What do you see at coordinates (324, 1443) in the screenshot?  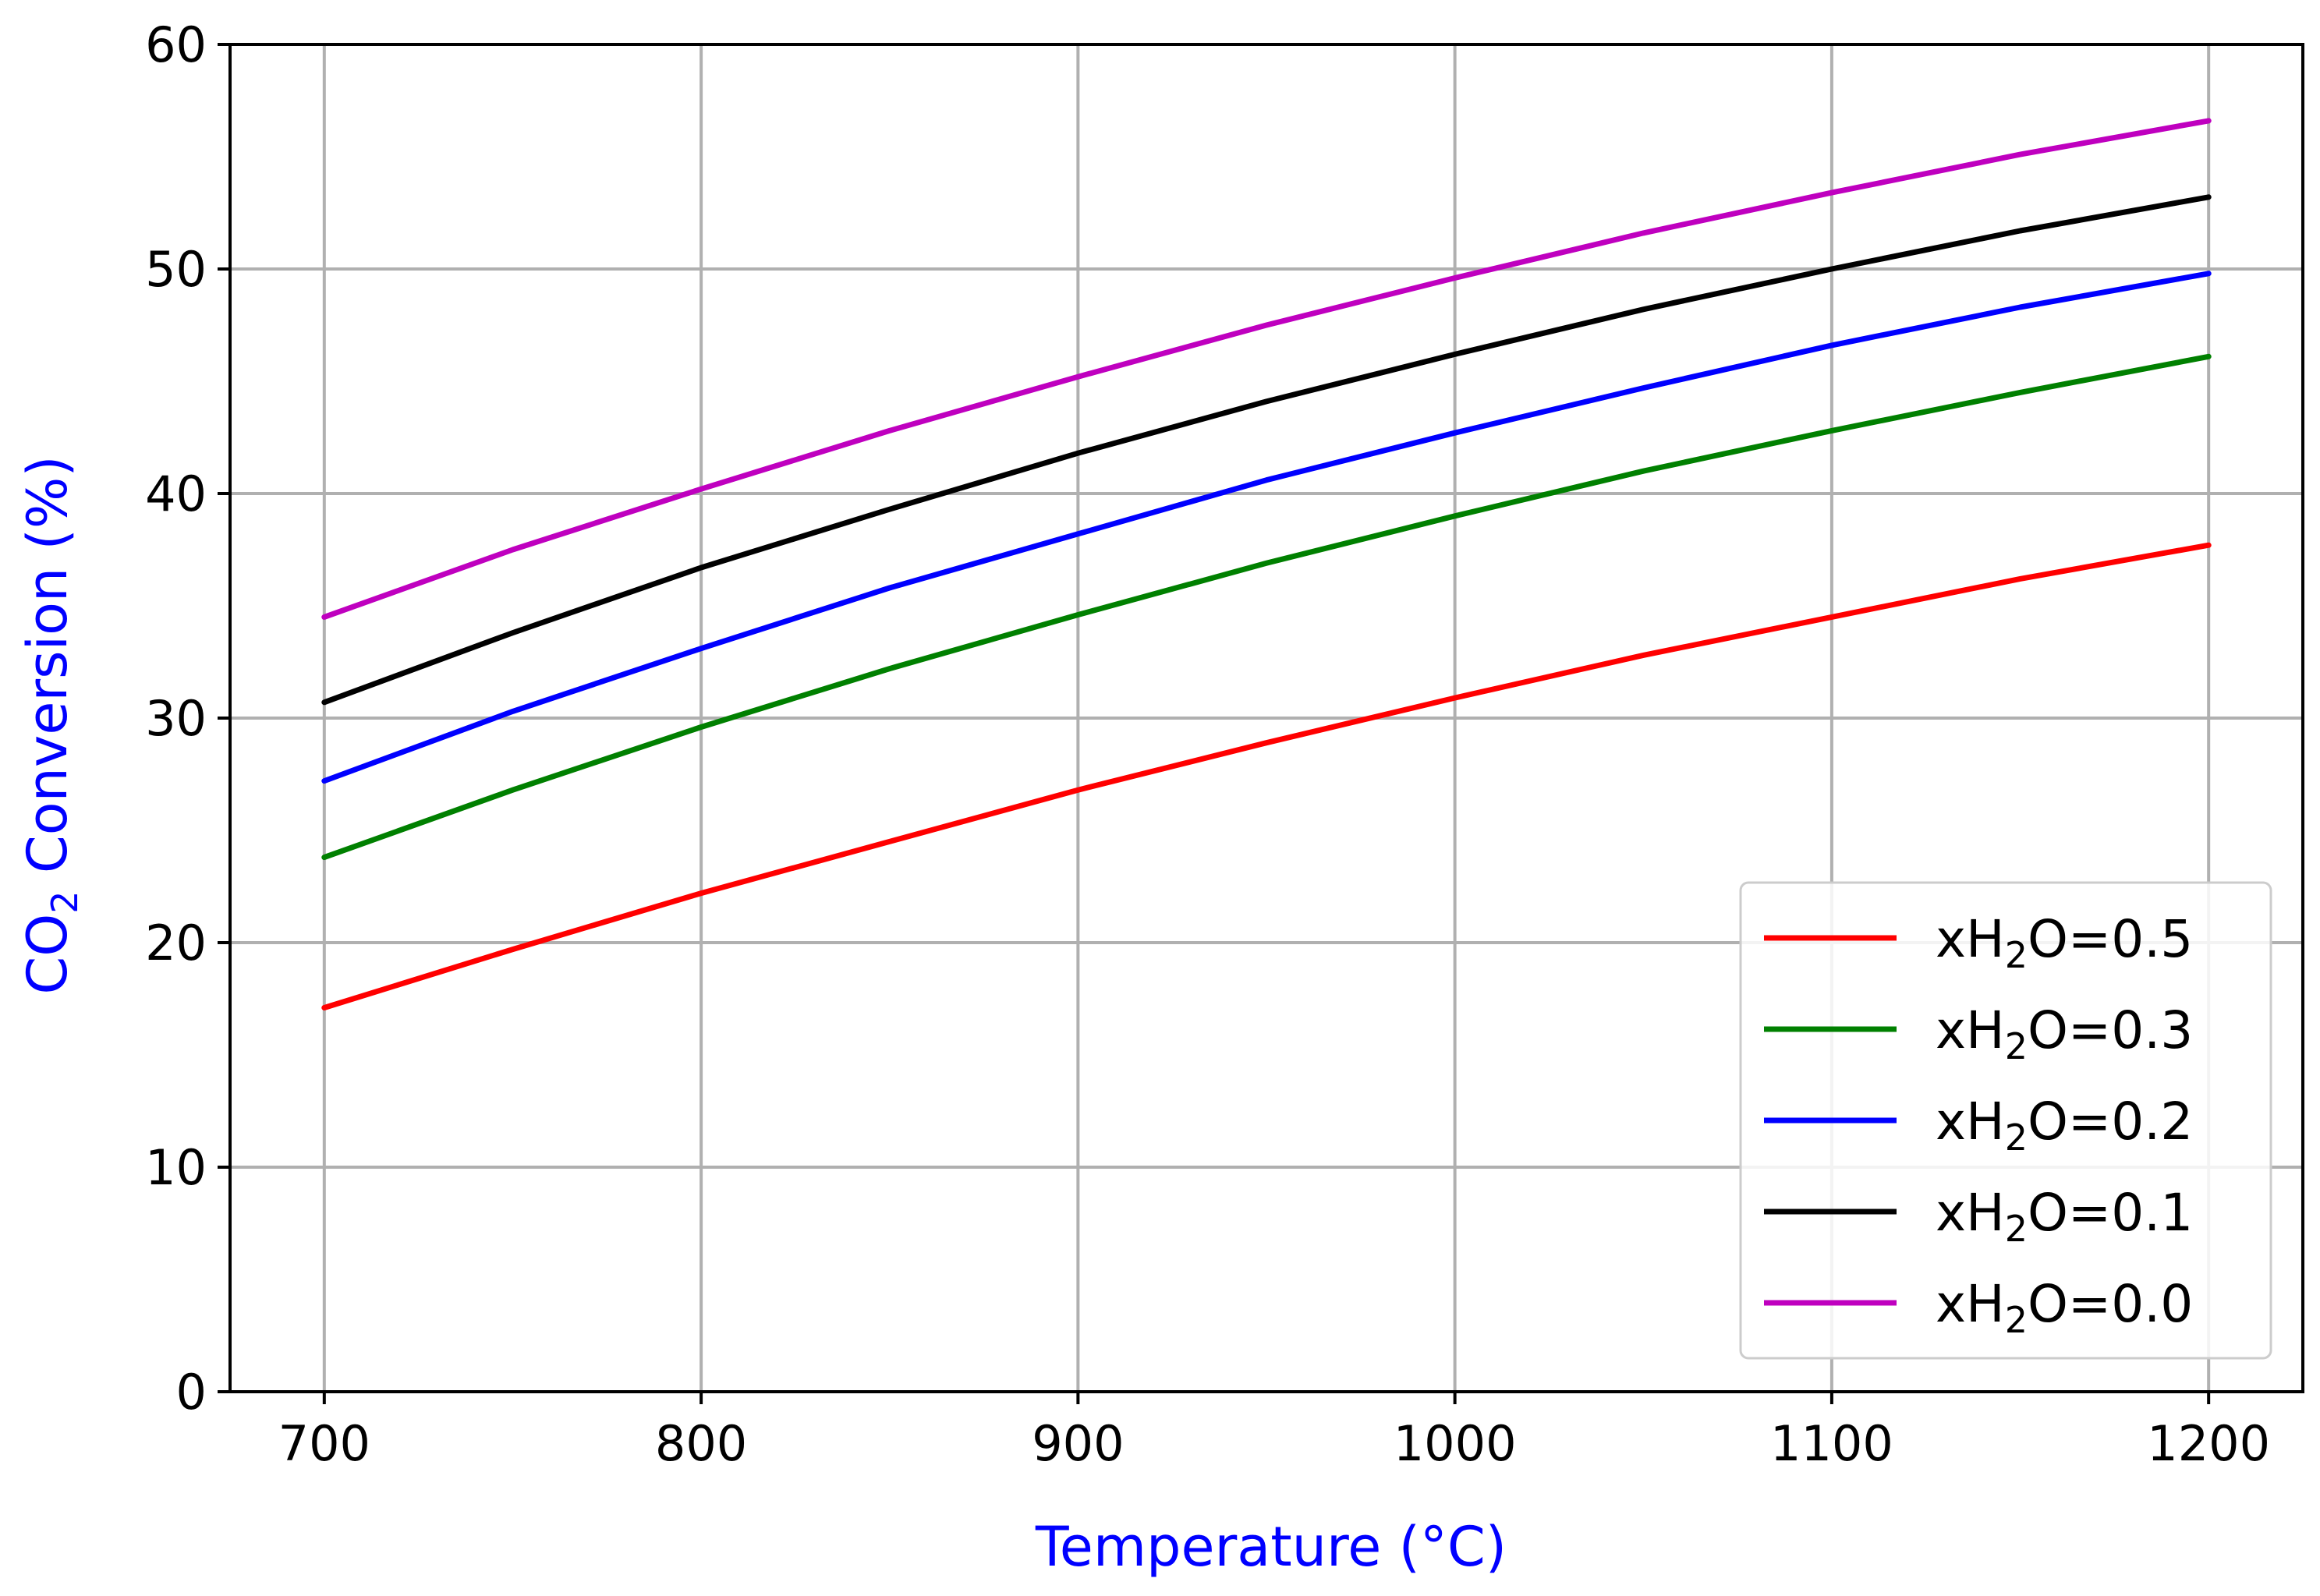 I see `x-tick-label: 700` at bounding box center [324, 1443].